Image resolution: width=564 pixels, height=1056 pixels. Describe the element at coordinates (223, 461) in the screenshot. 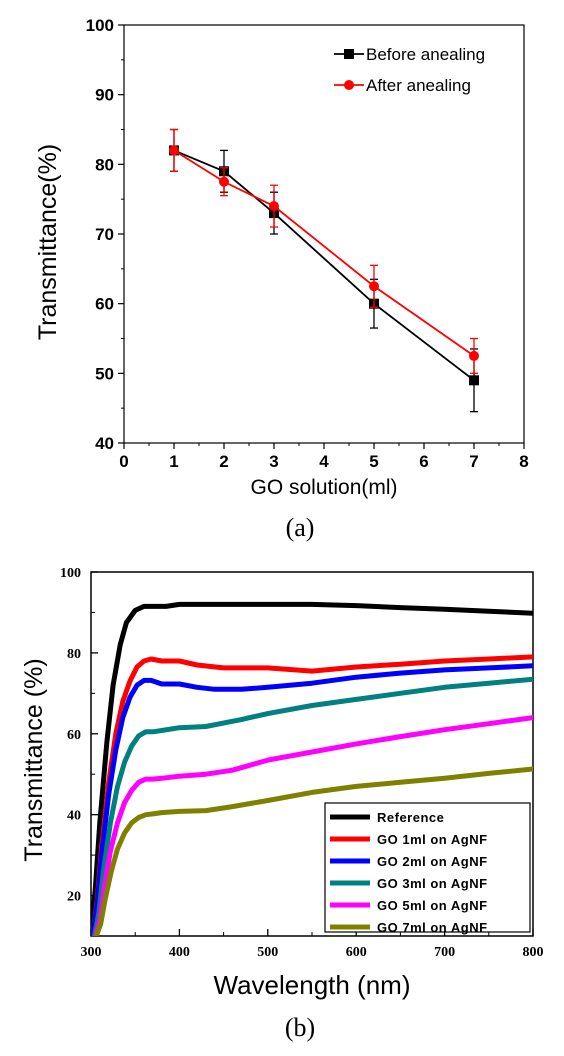

I see `x-tick-label: 2` at that location.